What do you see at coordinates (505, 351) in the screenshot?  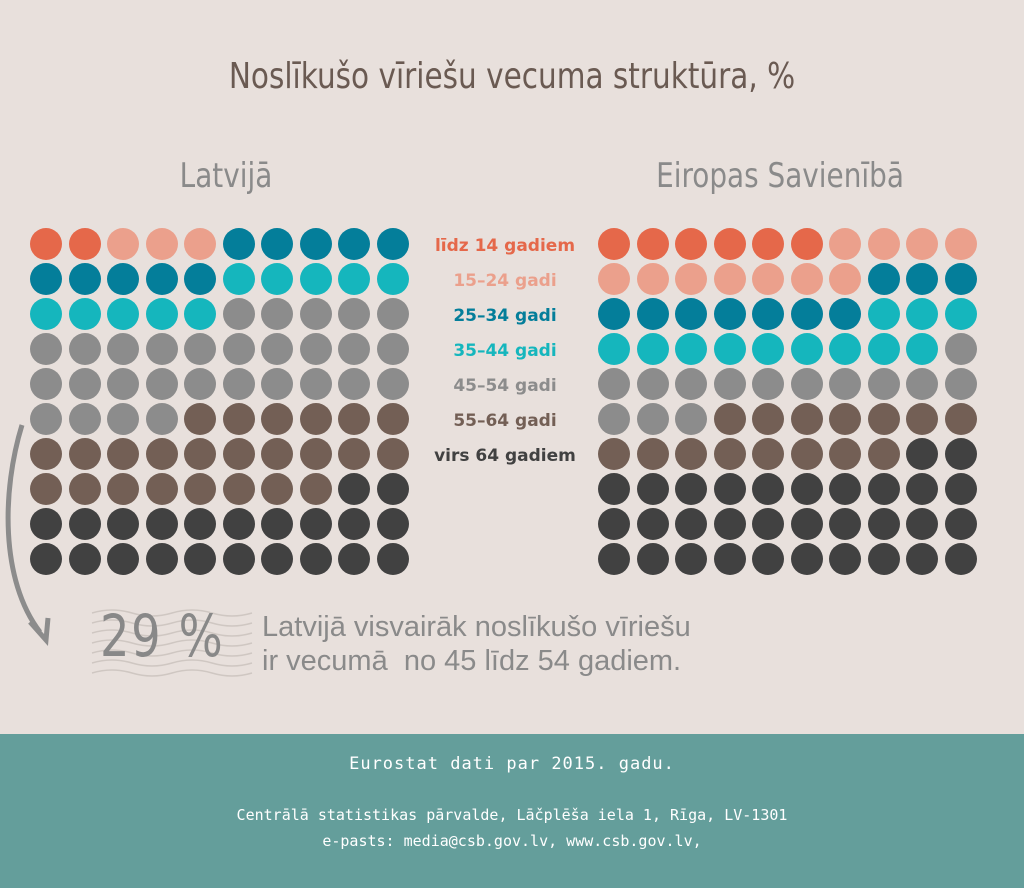 I see `legend-item-35-44: 35–44 gadi` at bounding box center [505, 351].